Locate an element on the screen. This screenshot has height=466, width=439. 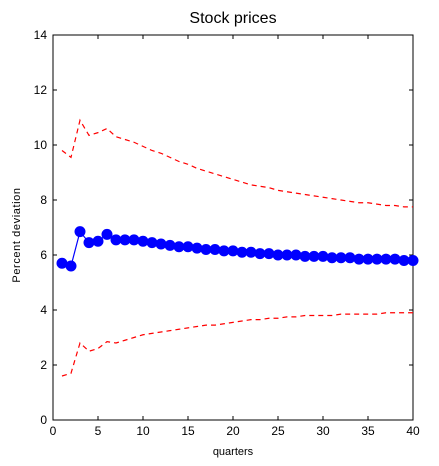
y-tick-label: 0 is located at coordinates (43, 420).